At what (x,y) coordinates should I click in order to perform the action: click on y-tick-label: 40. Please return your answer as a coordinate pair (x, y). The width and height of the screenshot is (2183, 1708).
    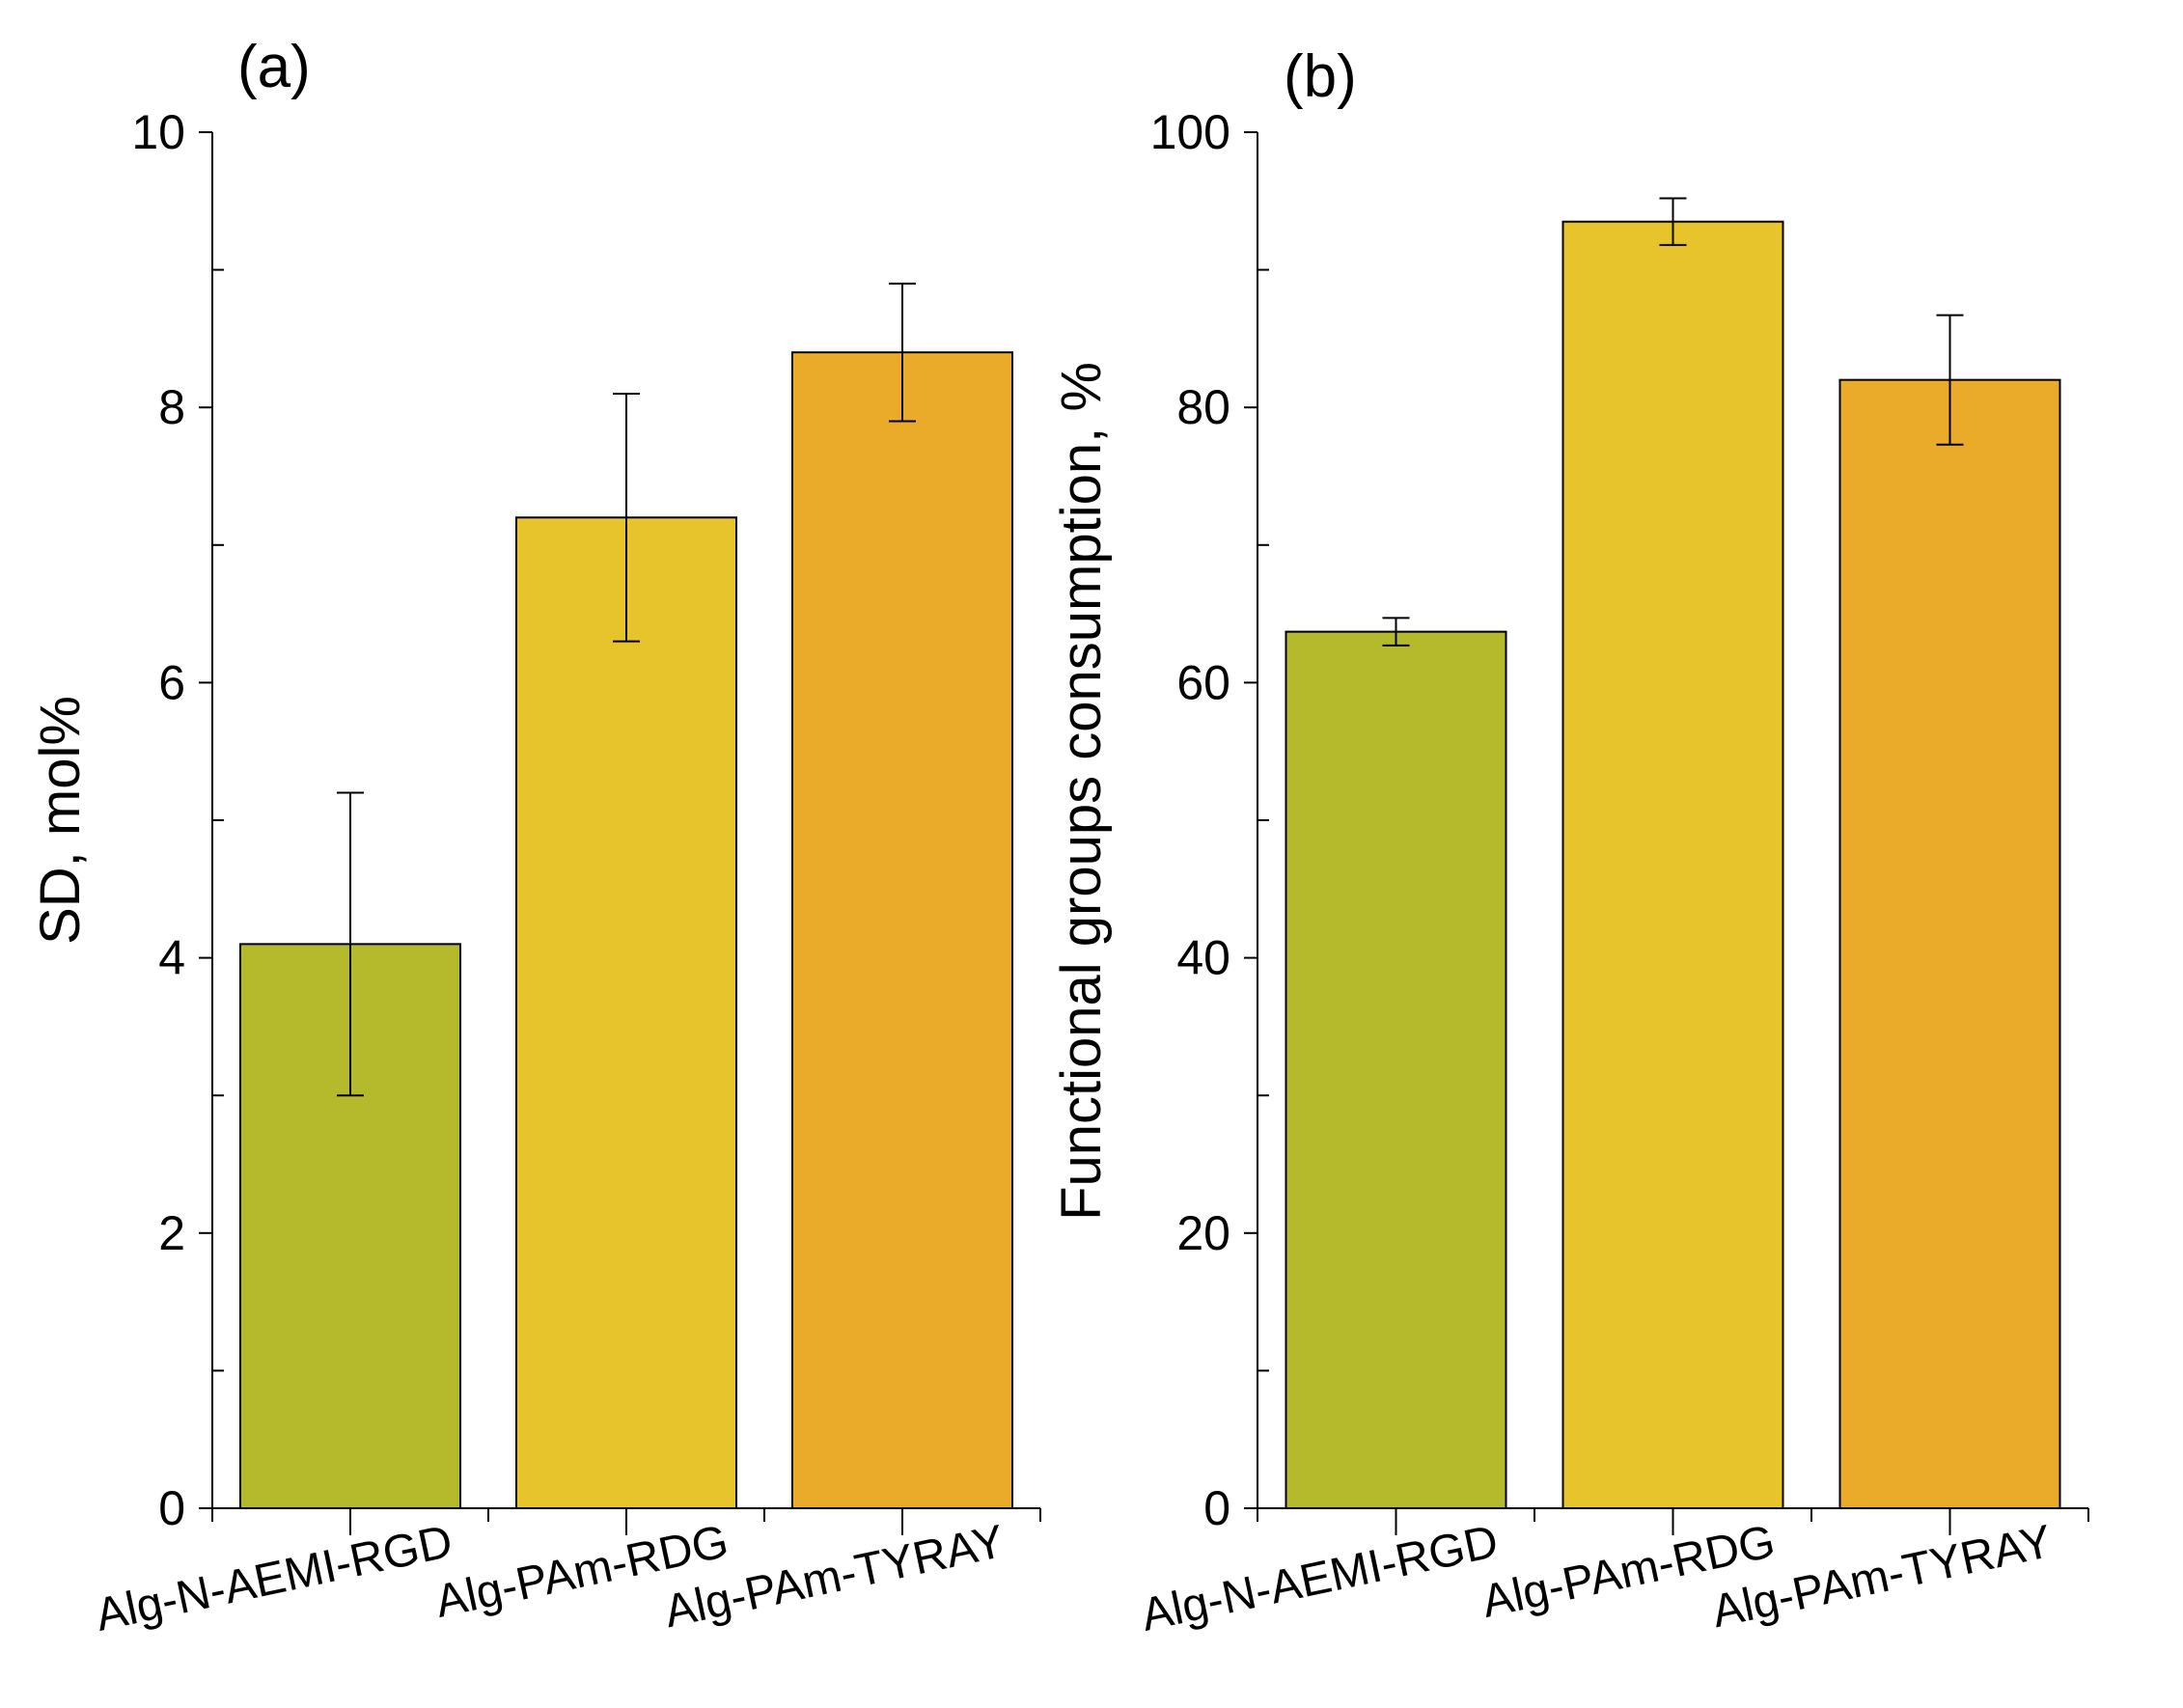
    Looking at the image, I should click on (1203, 958).